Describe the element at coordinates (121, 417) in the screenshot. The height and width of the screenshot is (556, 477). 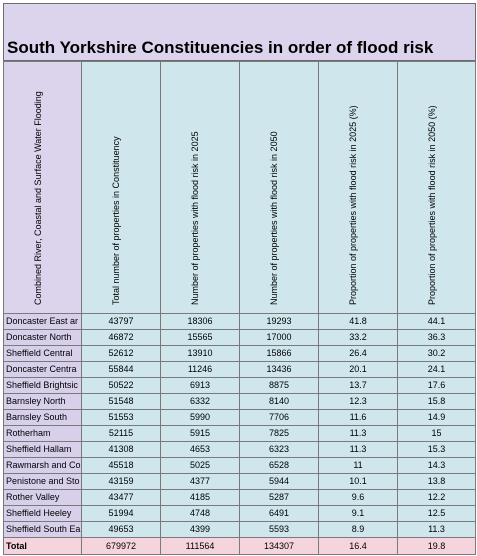
I see `total-properties-cell: 51553` at that location.